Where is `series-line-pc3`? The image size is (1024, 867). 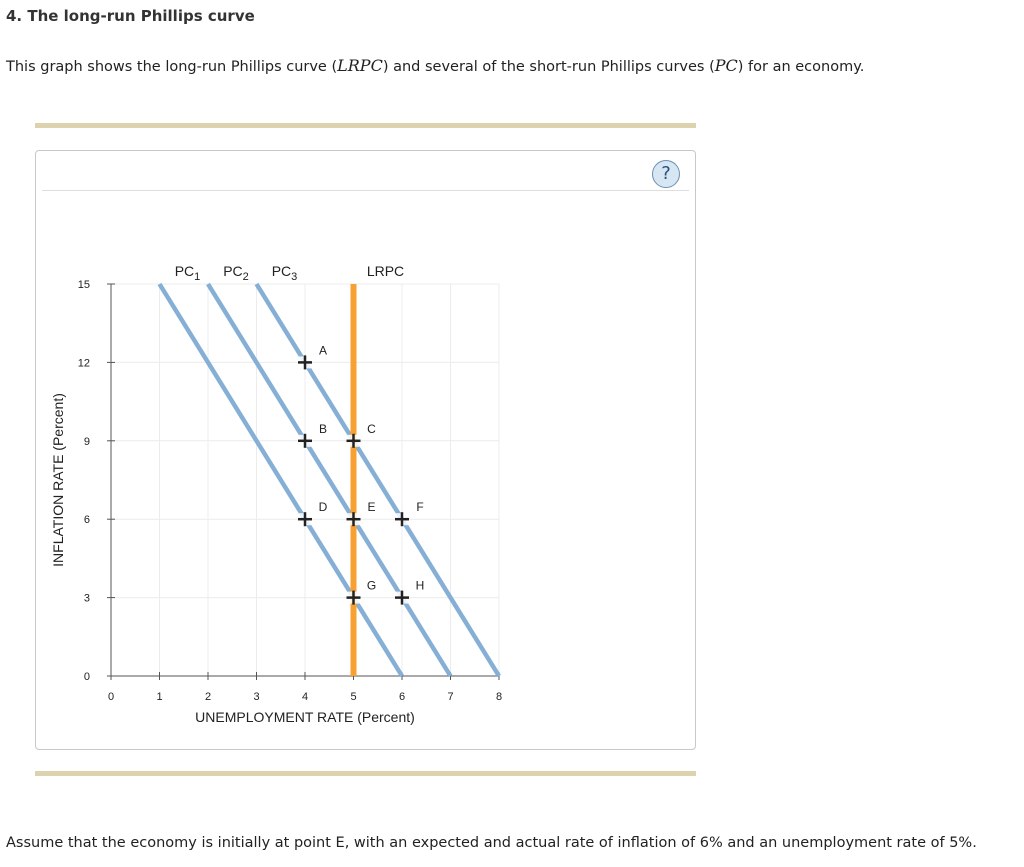 series-line-pc3 is located at coordinates (377, 480).